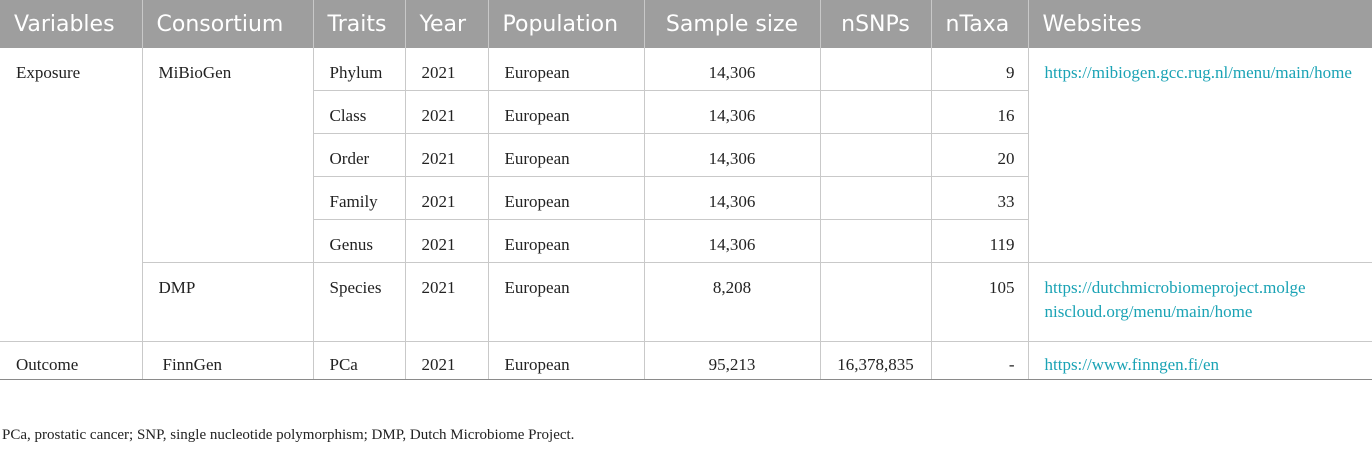  What do you see at coordinates (1200, 24) in the screenshot?
I see `header-websites: Websites` at bounding box center [1200, 24].